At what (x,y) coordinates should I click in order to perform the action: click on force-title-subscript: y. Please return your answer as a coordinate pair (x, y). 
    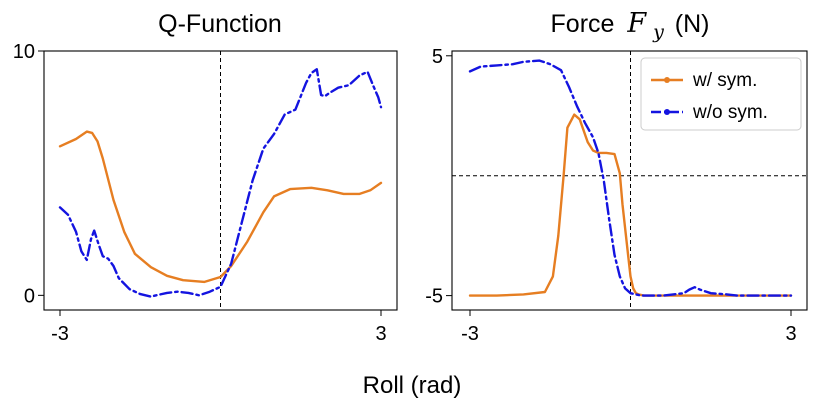
    Looking at the image, I should click on (658, 32).